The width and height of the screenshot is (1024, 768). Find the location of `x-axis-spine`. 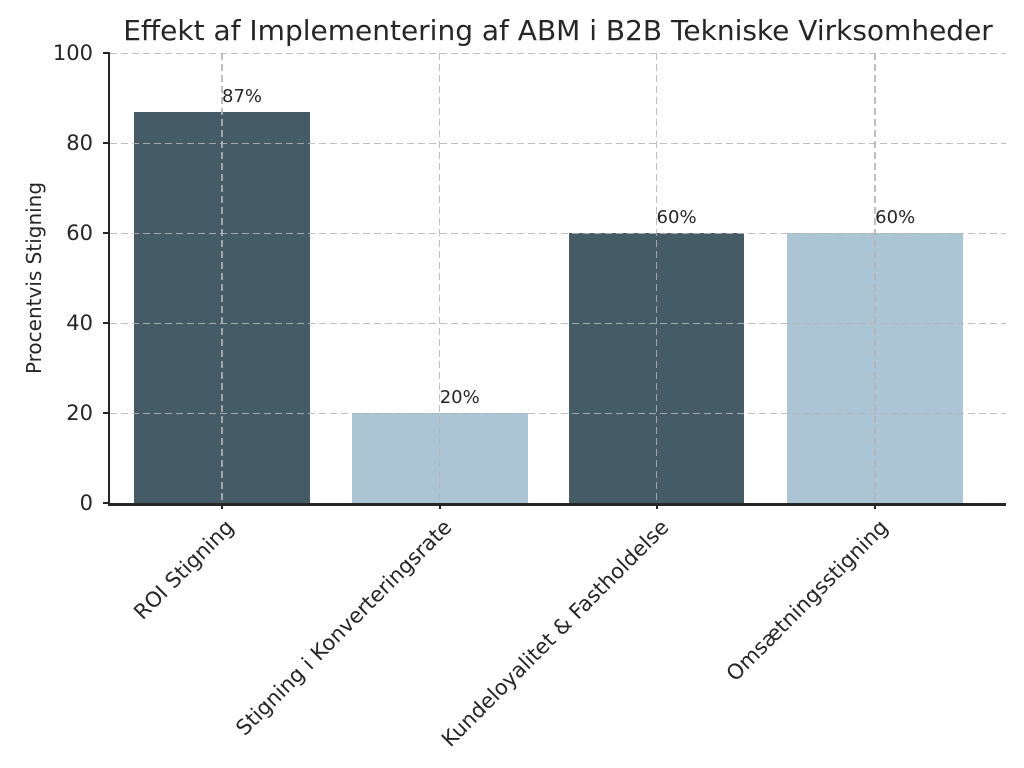

x-axis-spine is located at coordinates (557, 504).